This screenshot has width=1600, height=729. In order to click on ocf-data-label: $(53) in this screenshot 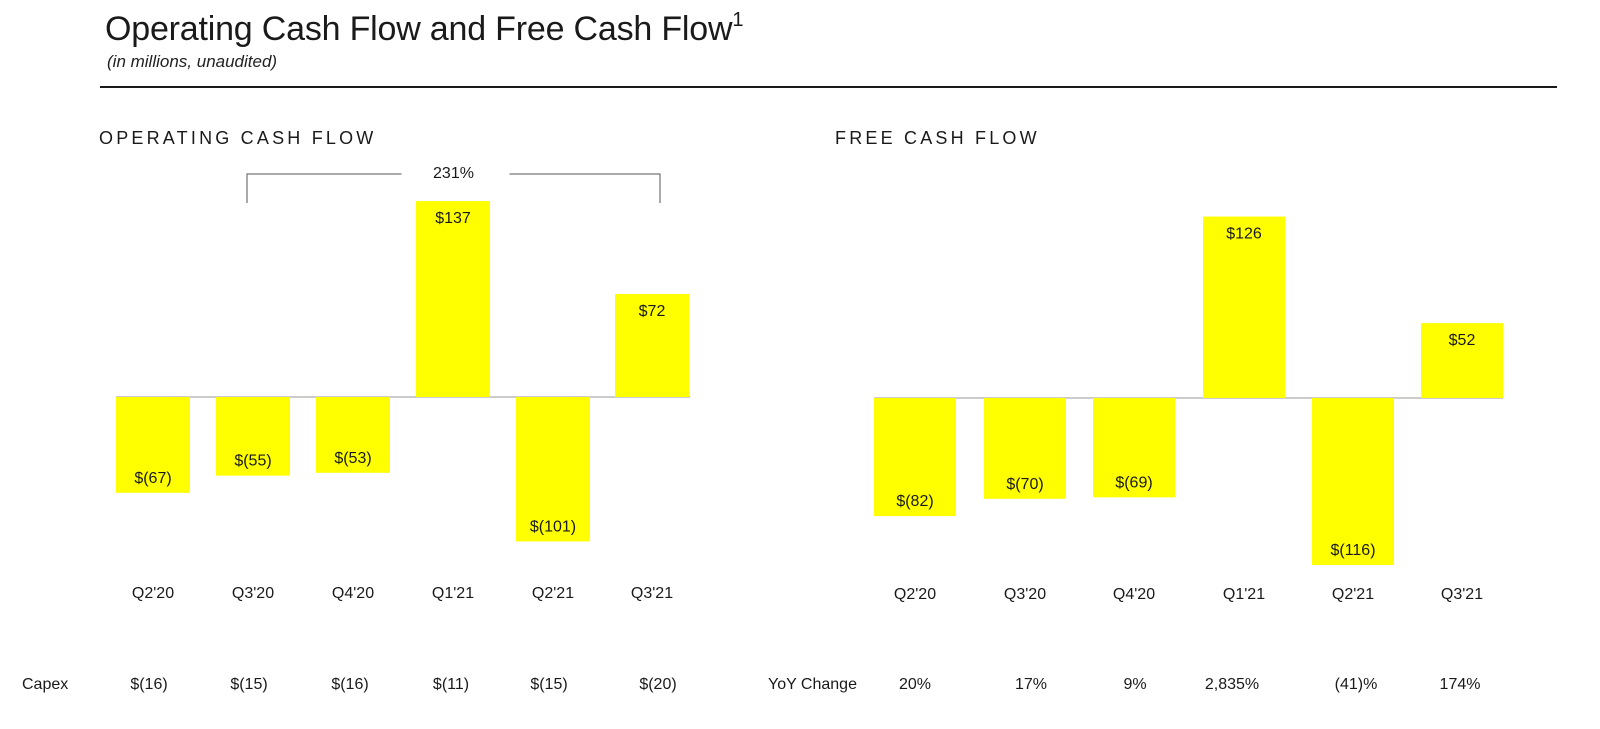, I will do `click(352, 458)`.